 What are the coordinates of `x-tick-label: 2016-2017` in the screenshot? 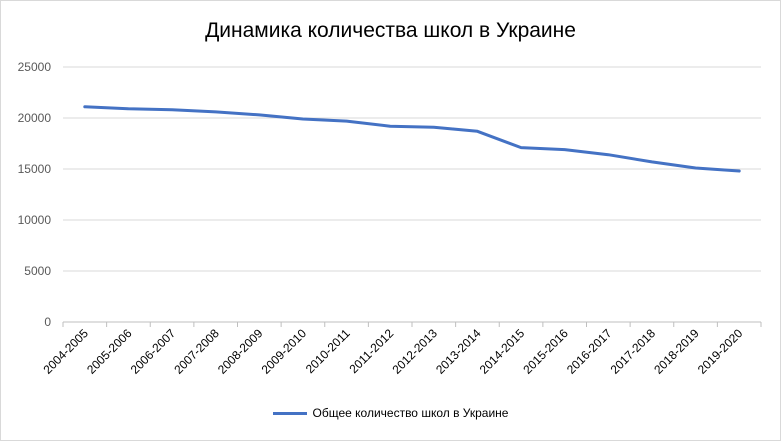 It's located at (589, 351).